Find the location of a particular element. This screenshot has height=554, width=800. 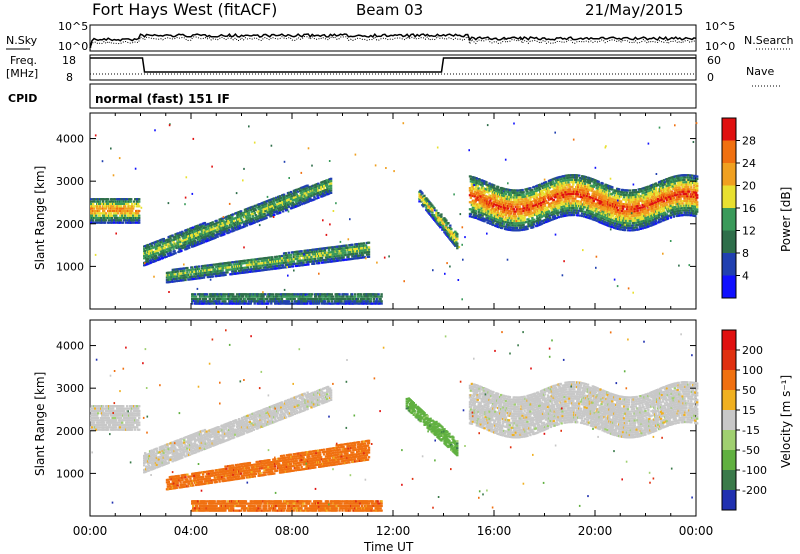

cpid-text: normal (fast) 151 IF is located at coordinates (162, 99).